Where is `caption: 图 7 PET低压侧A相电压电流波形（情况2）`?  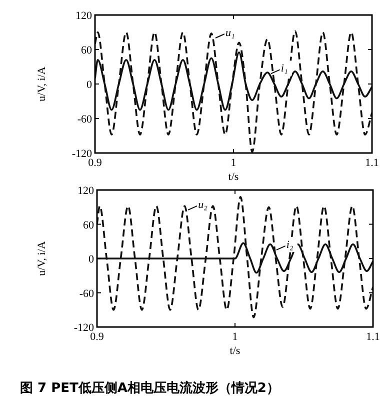
caption: 图 7 PET低压侧A相电压电流波形（情况2） is located at coordinates (150, 388).